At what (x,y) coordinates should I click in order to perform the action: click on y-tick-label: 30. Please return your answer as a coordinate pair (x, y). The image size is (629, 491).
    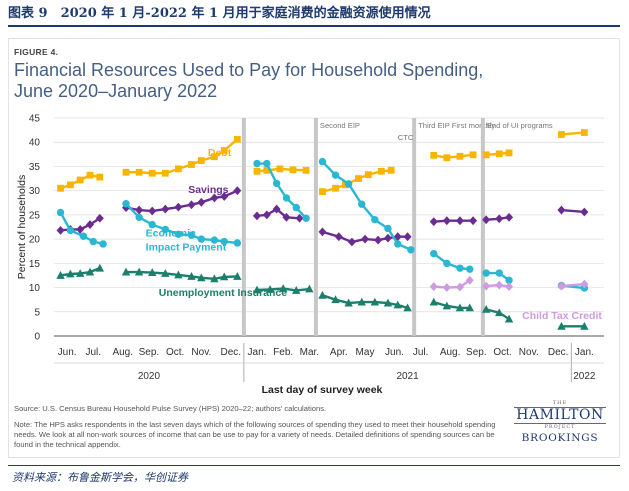
    Looking at the image, I should click on (35, 191).